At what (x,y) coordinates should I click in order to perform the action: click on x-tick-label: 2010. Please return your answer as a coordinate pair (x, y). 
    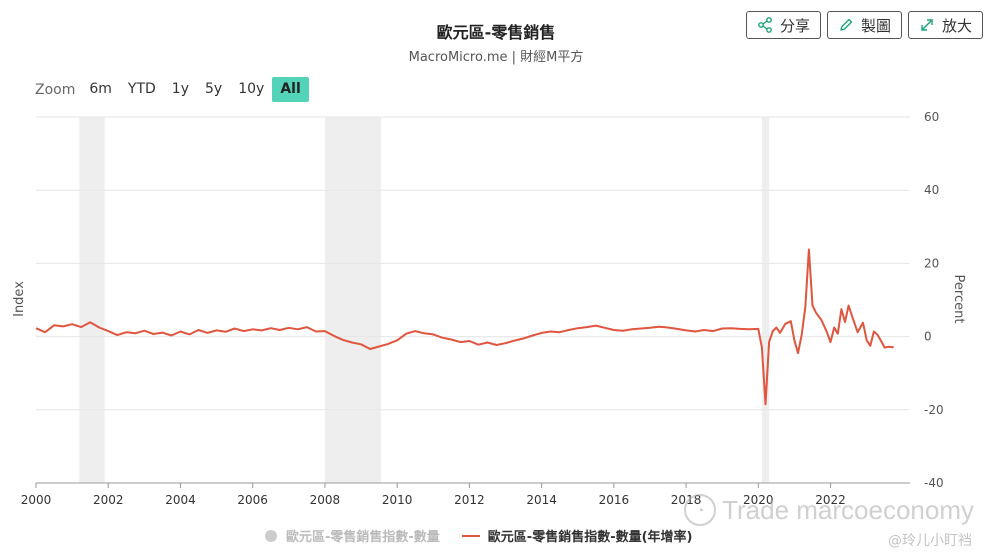
    Looking at the image, I should click on (397, 500).